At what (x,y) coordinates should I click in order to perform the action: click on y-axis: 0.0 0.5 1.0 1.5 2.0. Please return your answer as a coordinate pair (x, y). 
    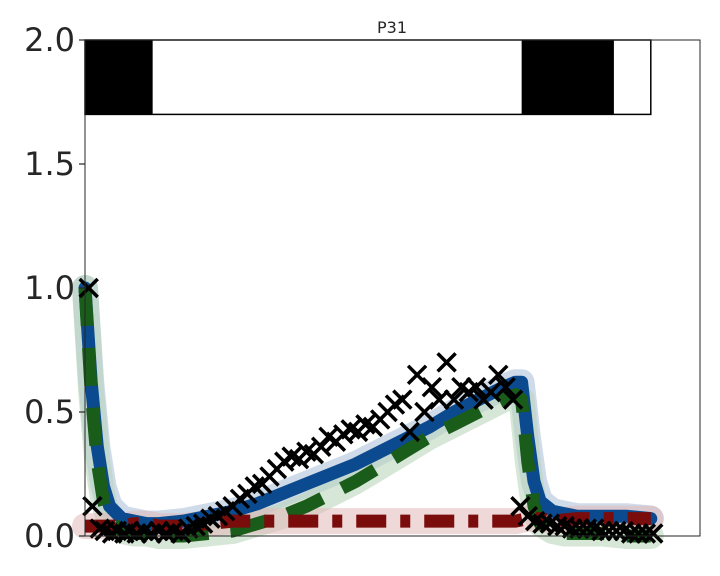
    Looking at the image, I should click on (54, 288).